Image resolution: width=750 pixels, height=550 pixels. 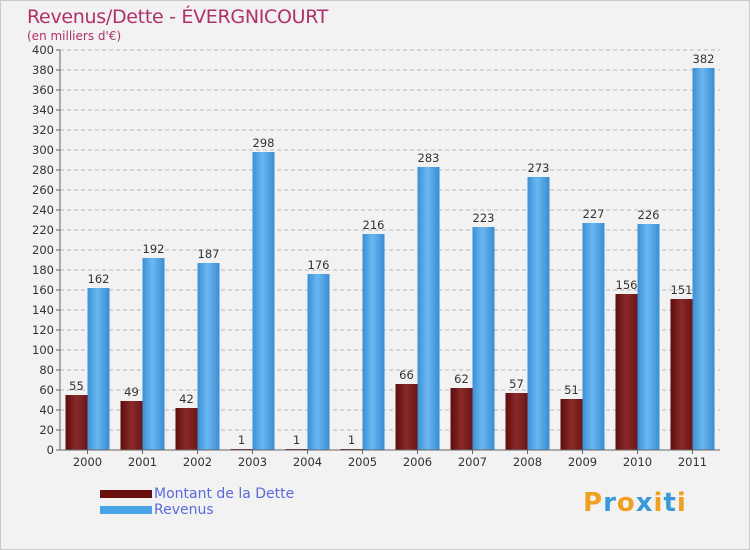 What do you see at coordinates (252, 462) in the screenshot?
I see `x-tick-label: 2003` at bounding box center [252, 462].